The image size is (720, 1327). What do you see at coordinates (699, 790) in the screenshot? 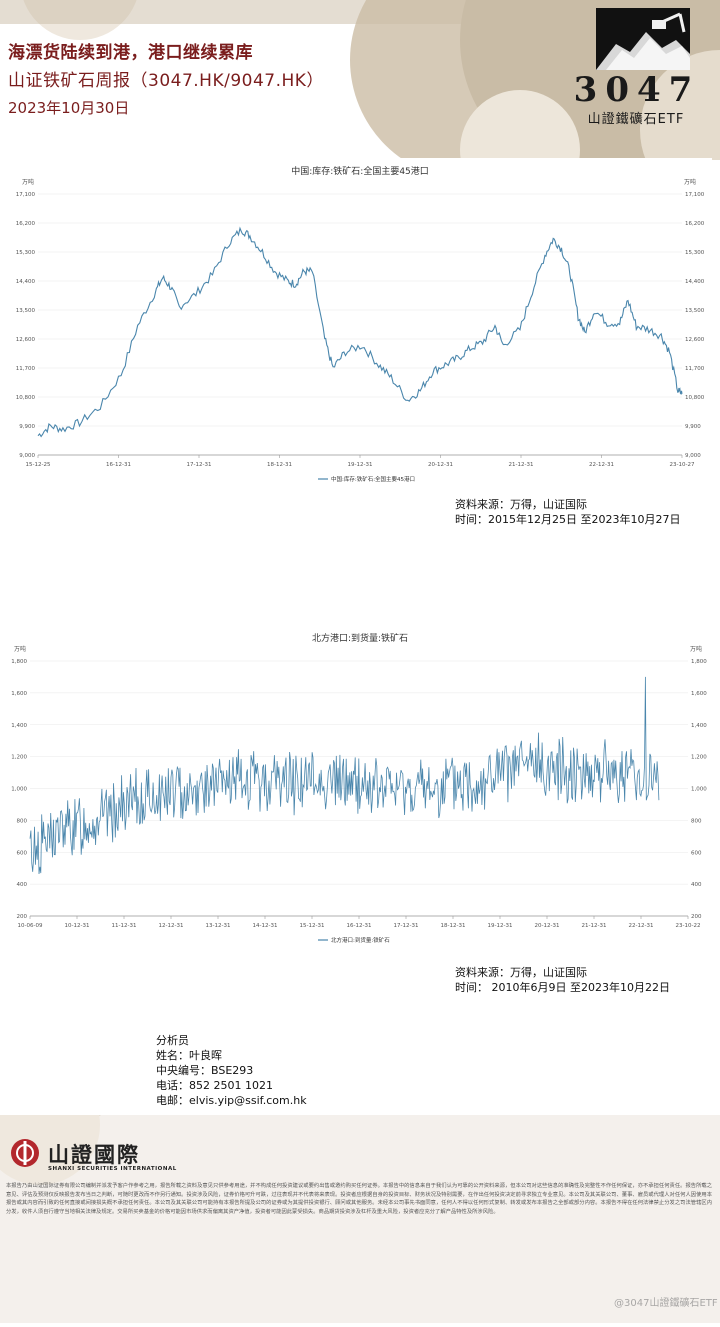
I see `chart2-ytick-right: 1,000` at bounding box center [699, 790].